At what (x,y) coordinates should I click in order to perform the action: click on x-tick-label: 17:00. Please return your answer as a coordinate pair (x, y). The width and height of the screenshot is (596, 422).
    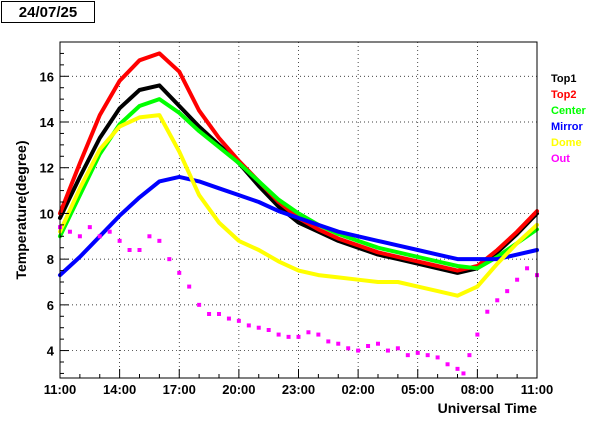
    Looking at the image, I should click on (179, 389).